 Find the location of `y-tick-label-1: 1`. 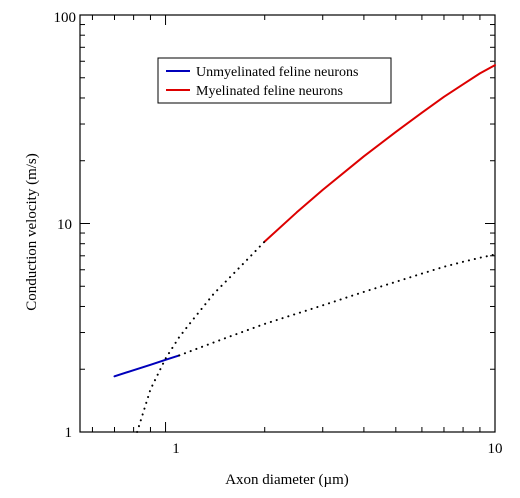

y-tick-label-1: 1 is located at coordinates (69, 433).